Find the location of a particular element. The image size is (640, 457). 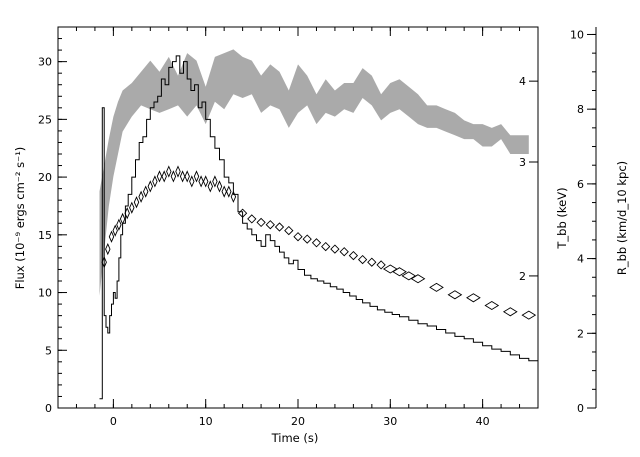

temperature-tick-label: 4 is located at coordinates (522, 81).